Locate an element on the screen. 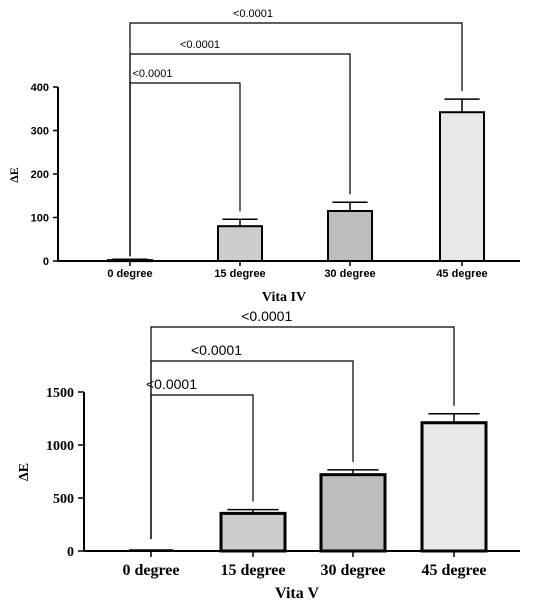  y-tick-label: 1000 is located at coordinates (60, 446).